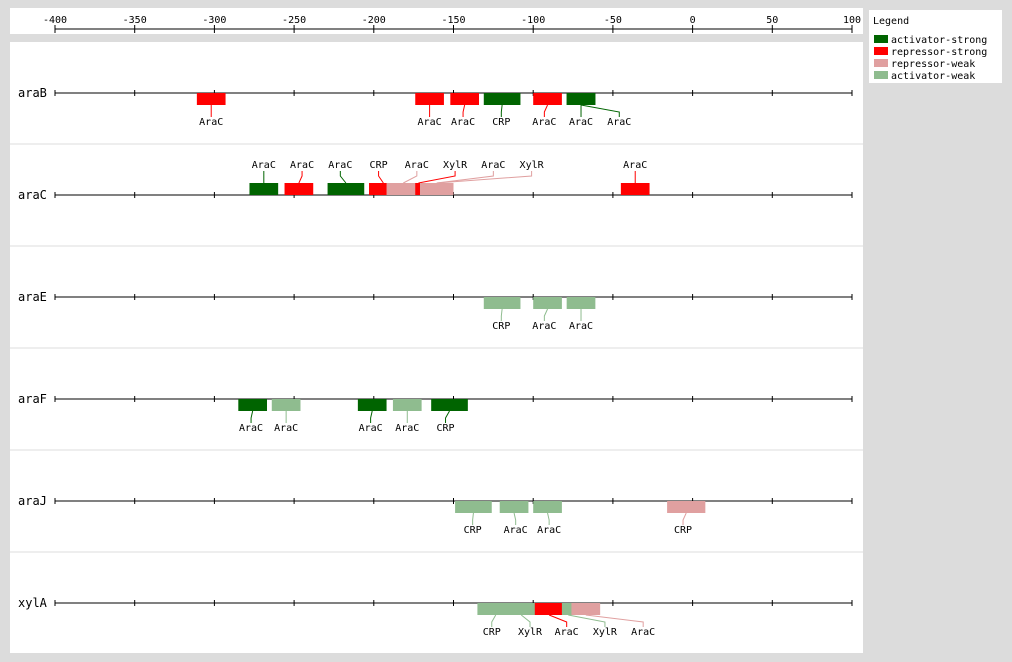 The image size is (1012, 662). Describe the element at coordinates (32, 195) in the screenshot. I see `gene-label: araC` at that location.